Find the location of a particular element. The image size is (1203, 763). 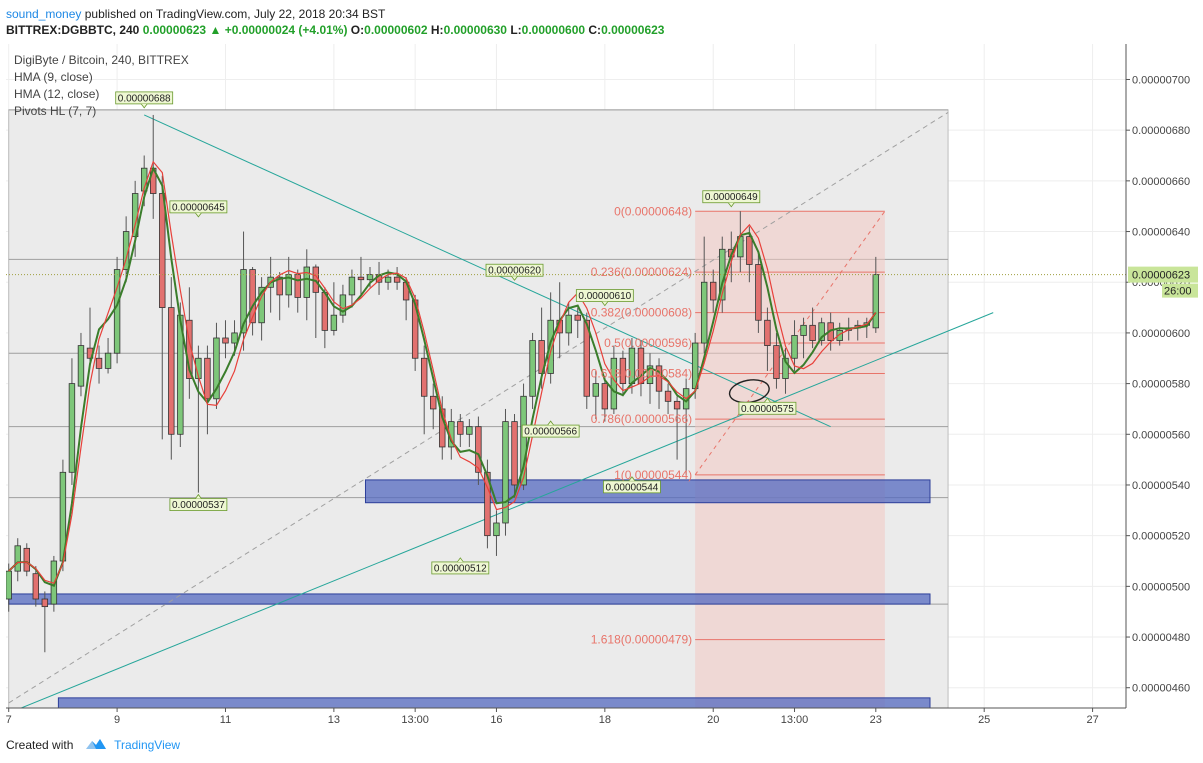

current-price-label: 0.00000623 is located at coordinates (1161, 276).